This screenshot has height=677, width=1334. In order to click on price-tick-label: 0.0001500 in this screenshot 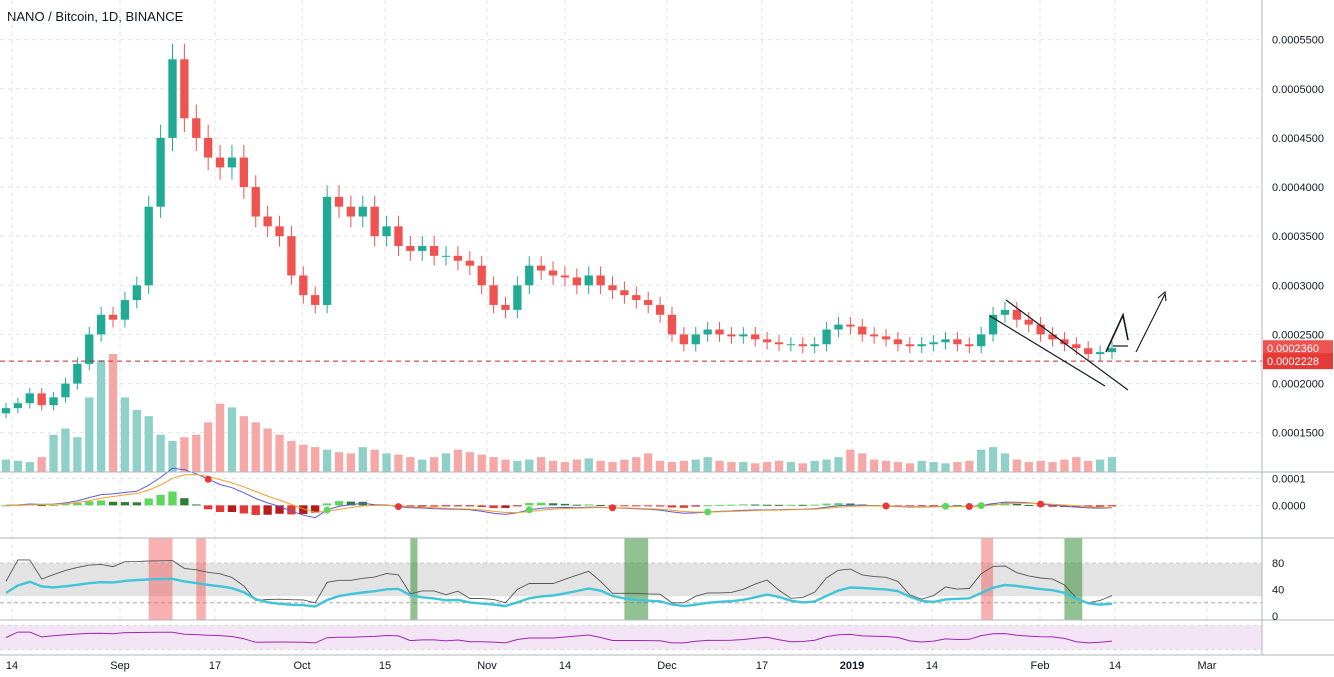, I will do `click(1298, 434)`.